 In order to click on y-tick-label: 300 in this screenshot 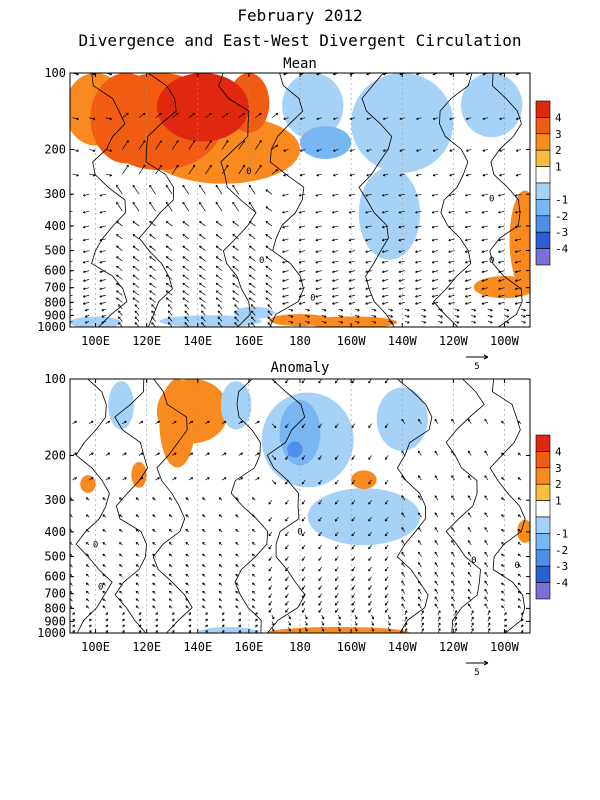, I will do `click(55, 500)`.